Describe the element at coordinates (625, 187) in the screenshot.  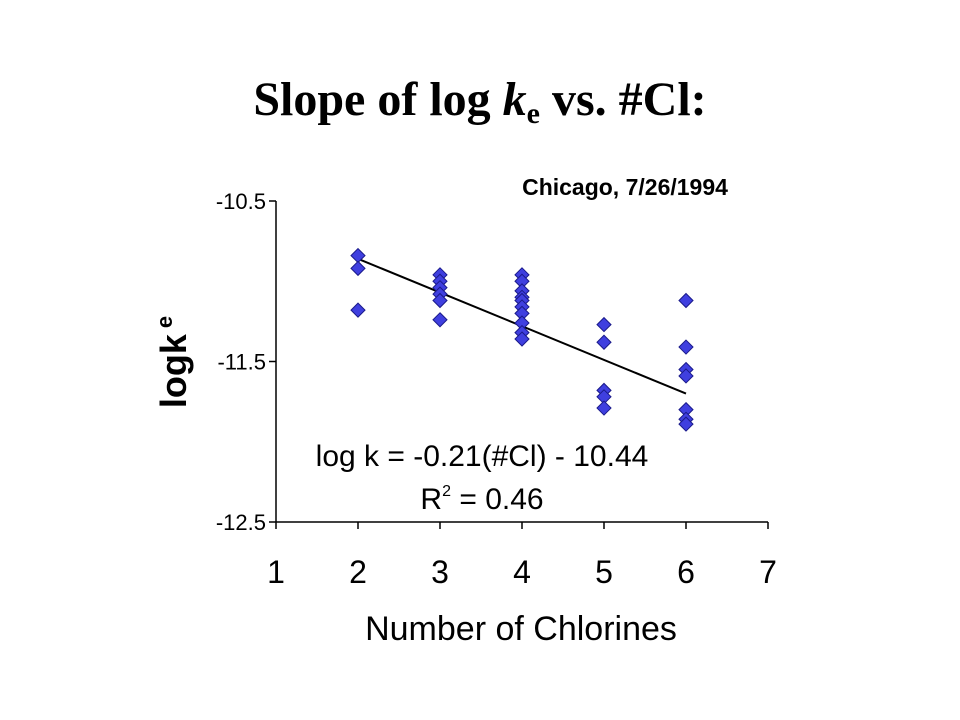
I see `chart-subtitle: Chicago, 7/26/1994` at that location.